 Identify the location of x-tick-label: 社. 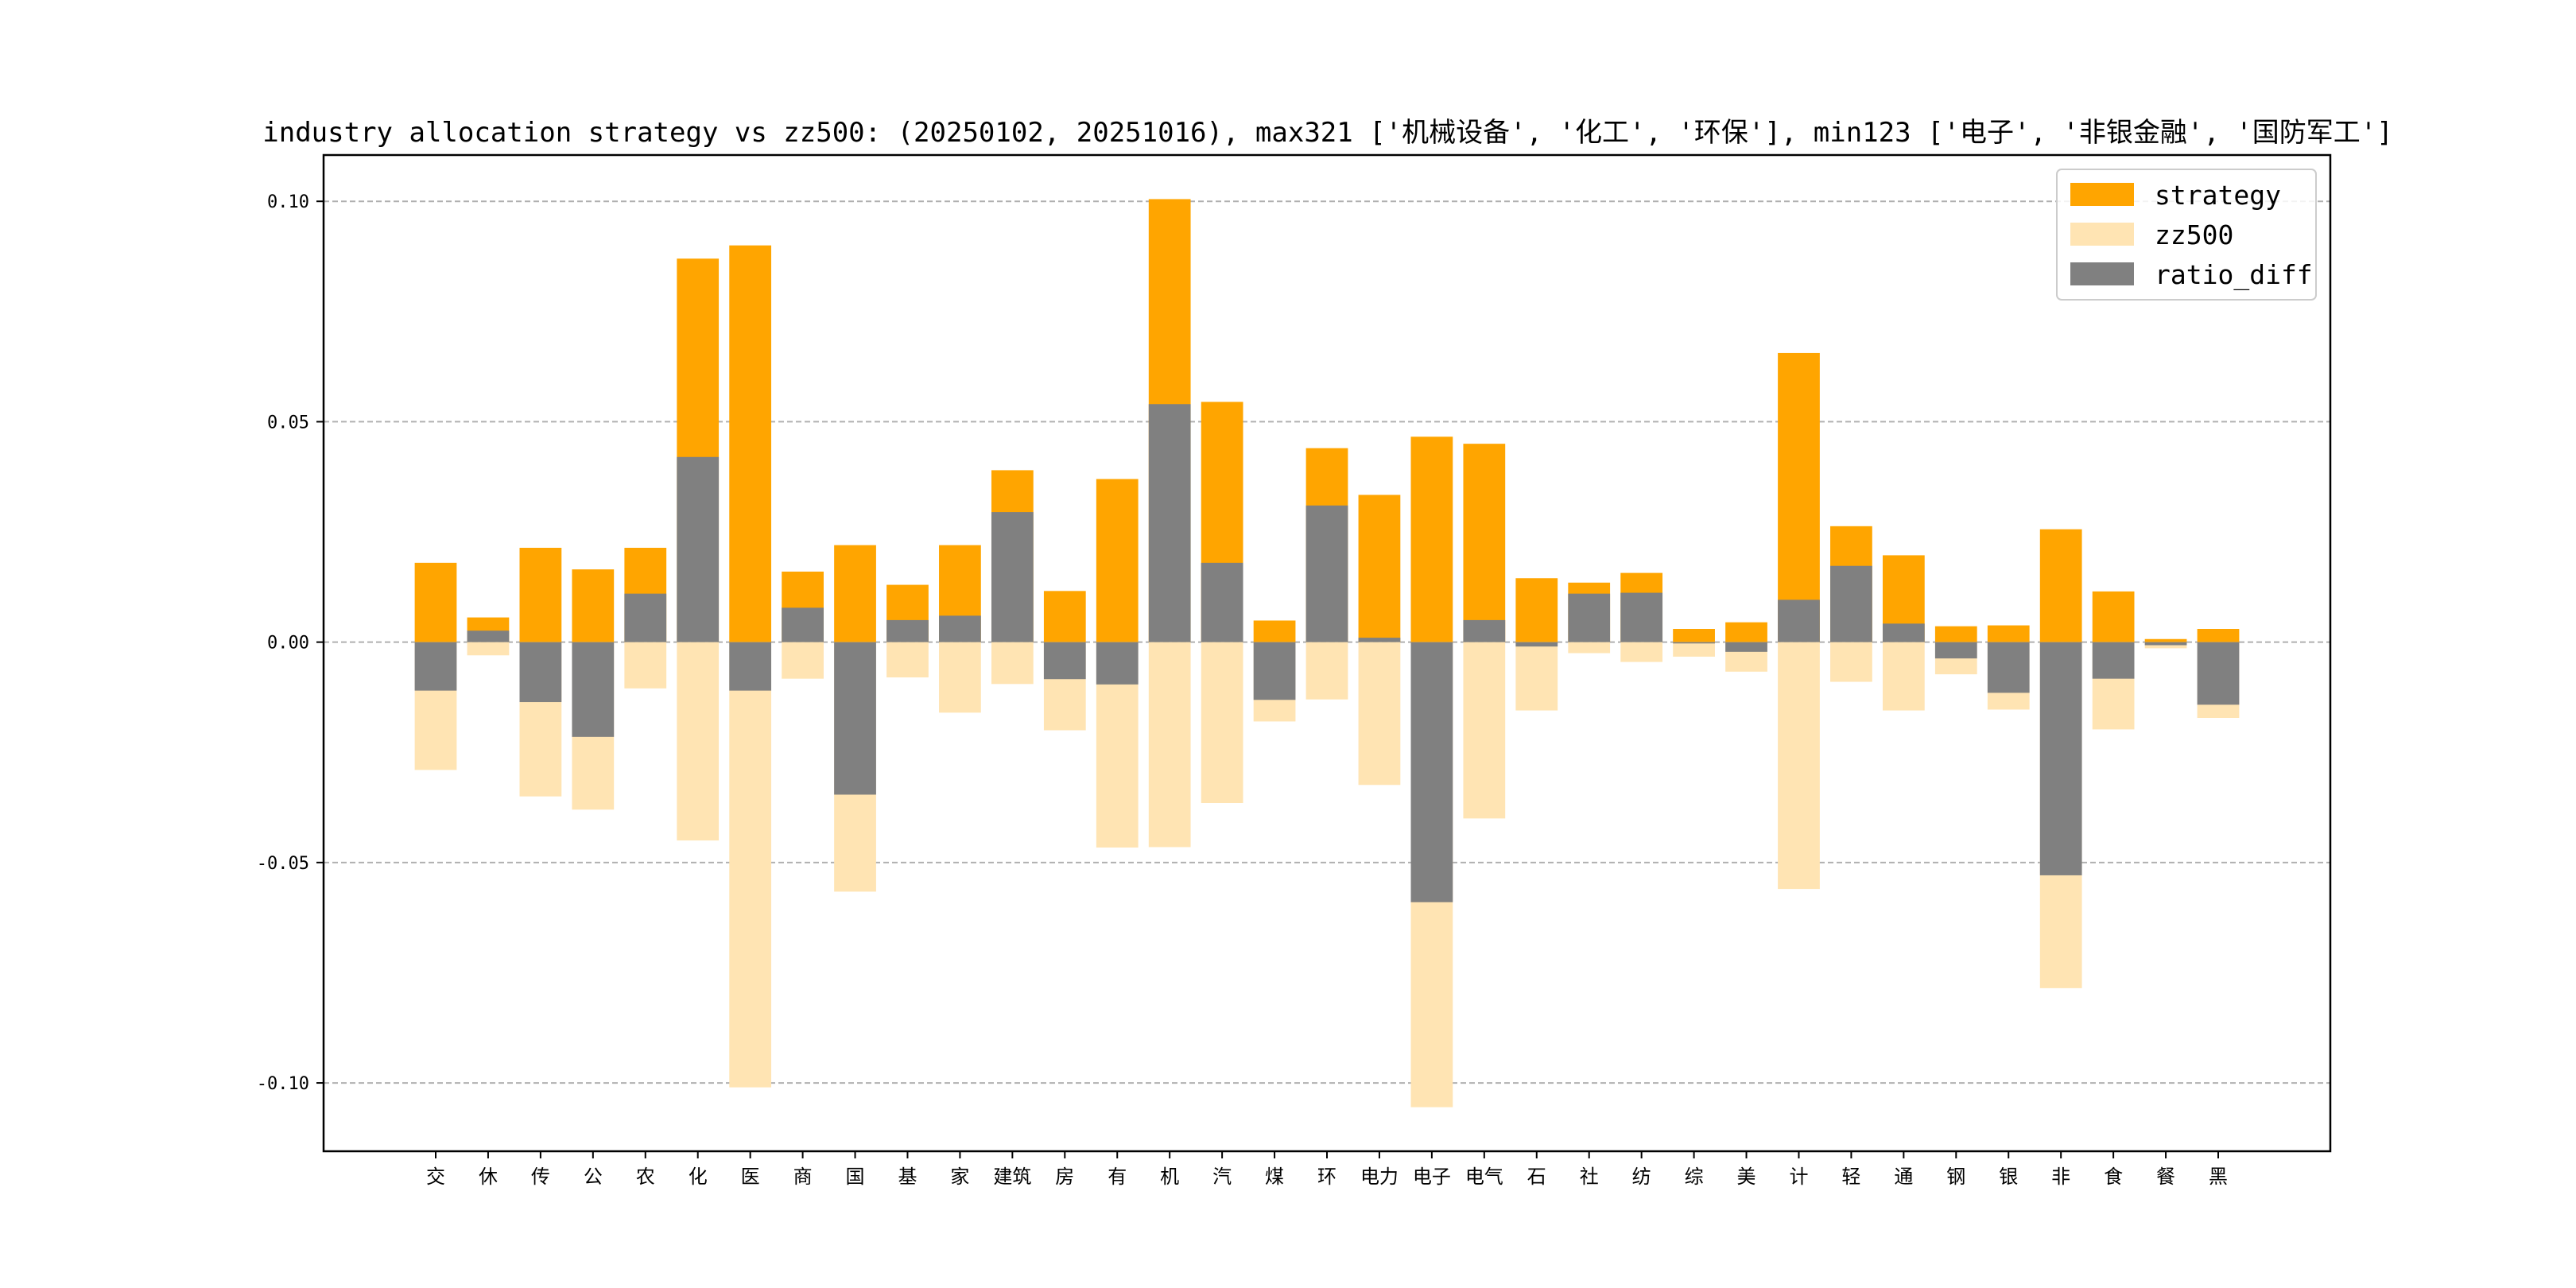
(1589, 1177).